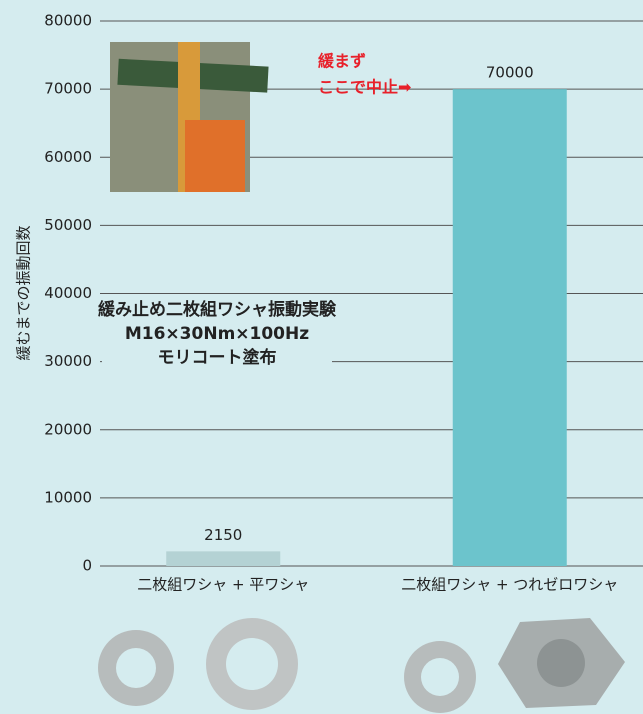  I want to click on annotation: M16×30Nm×100Hz, so click(217, 334).